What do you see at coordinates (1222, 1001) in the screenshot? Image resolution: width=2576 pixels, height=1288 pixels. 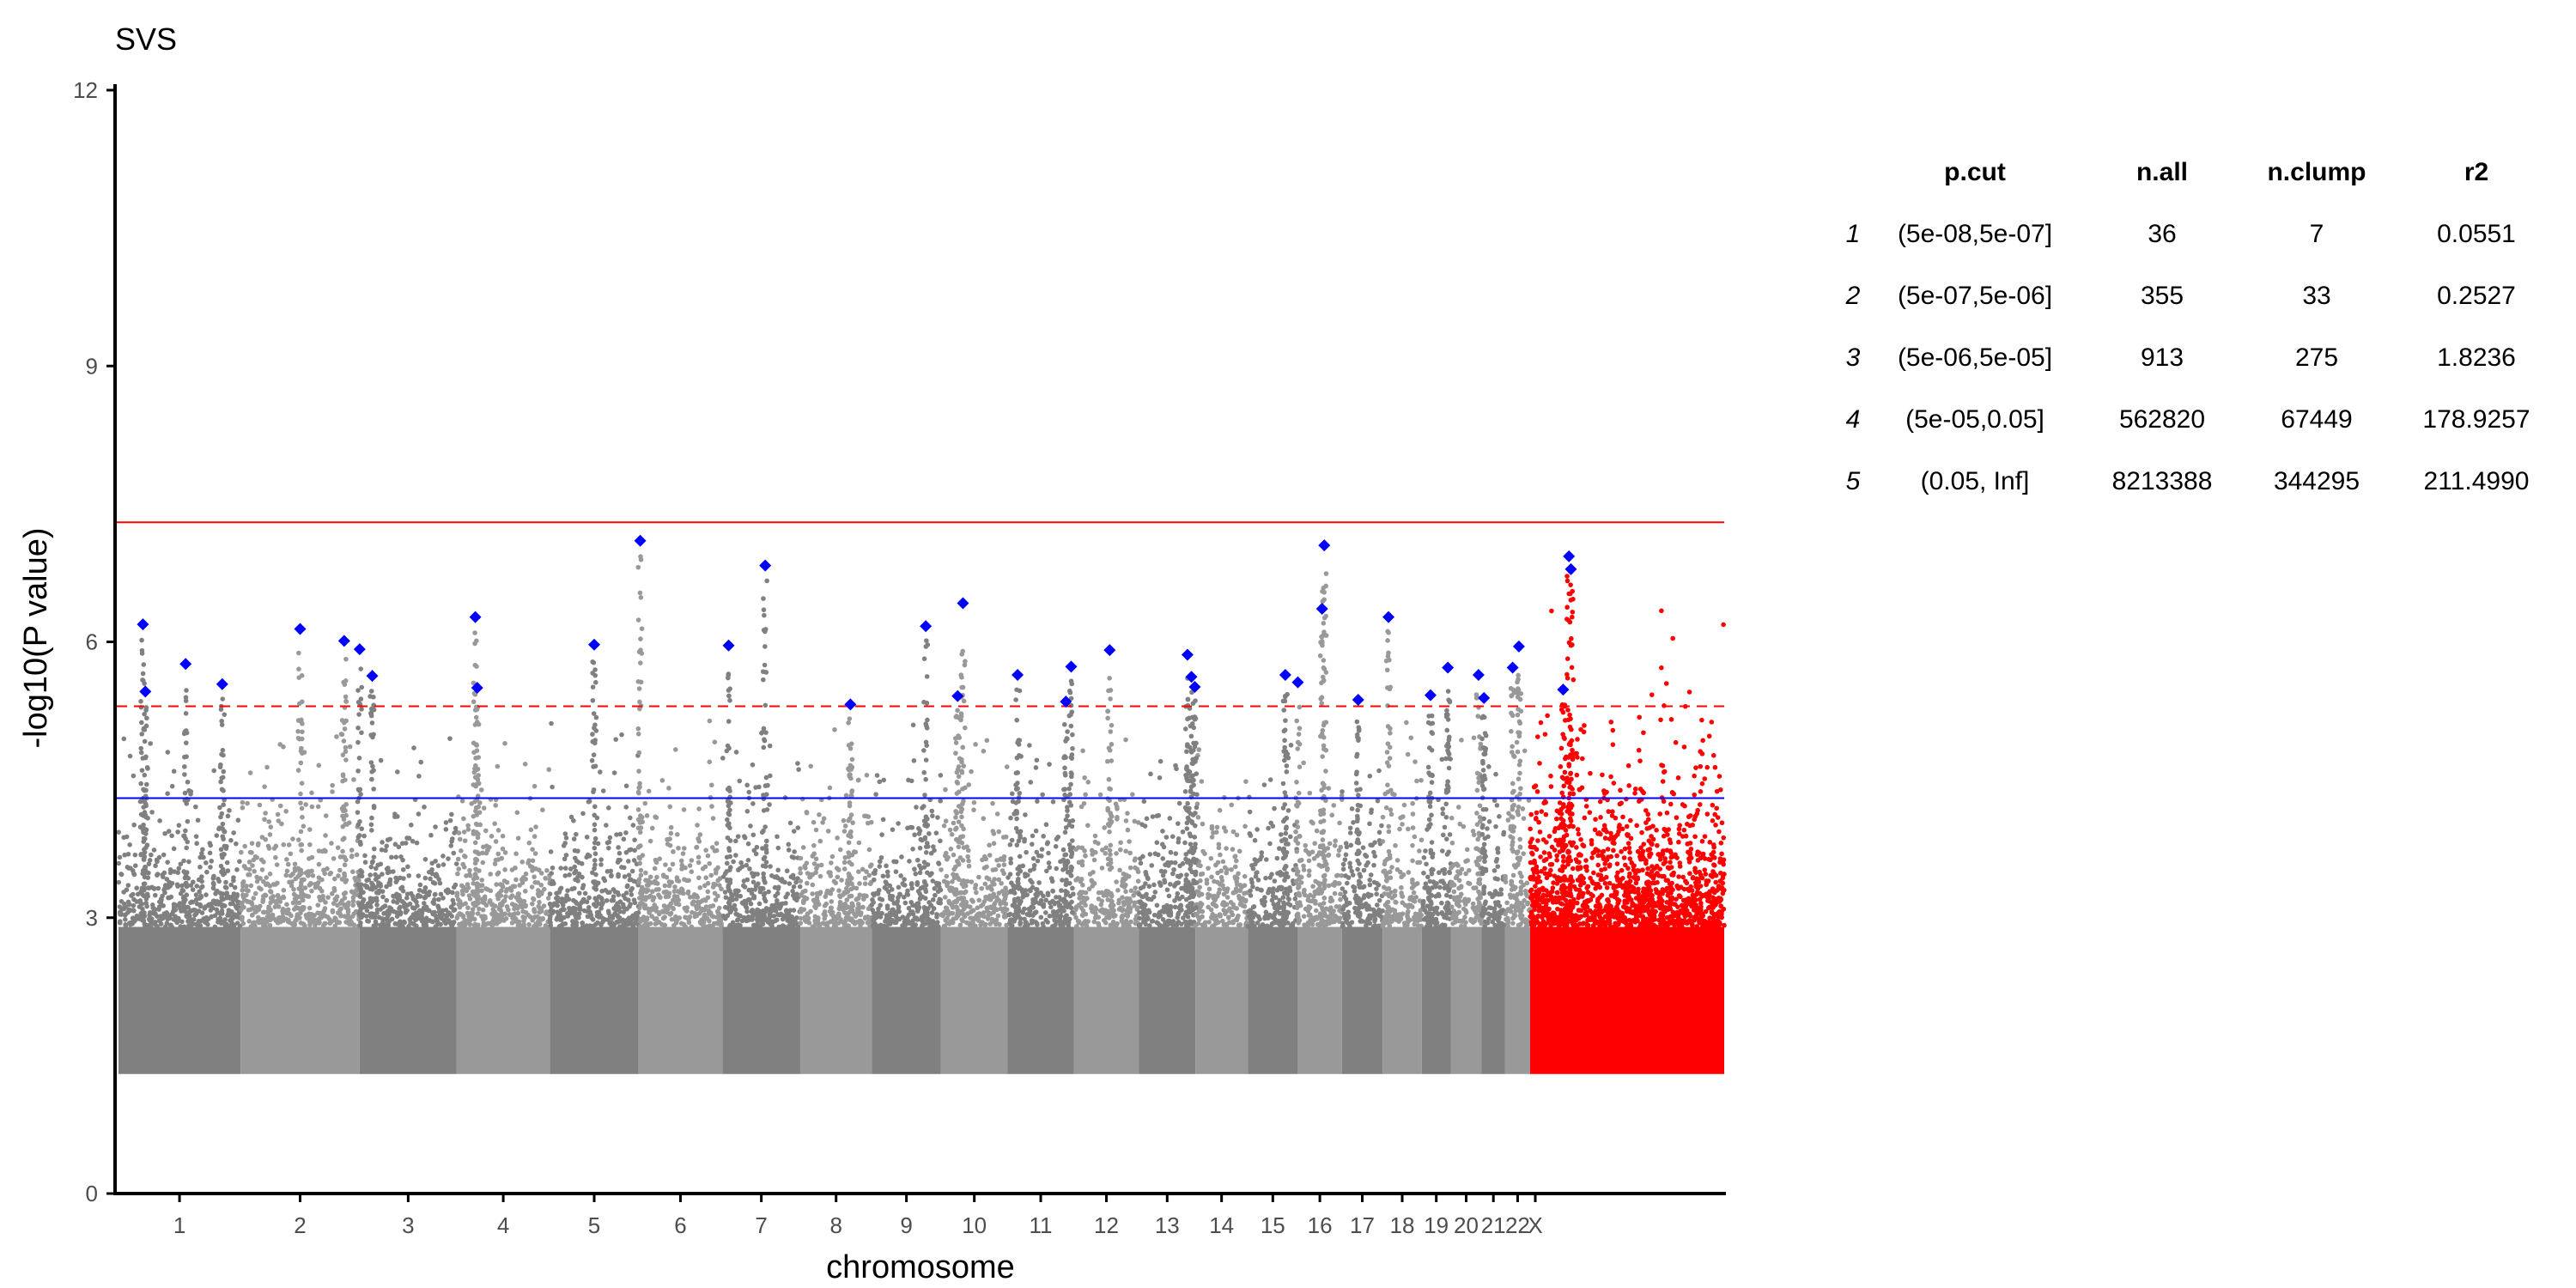 I see `chr-14-band` at bounding box center [1222, 1001].